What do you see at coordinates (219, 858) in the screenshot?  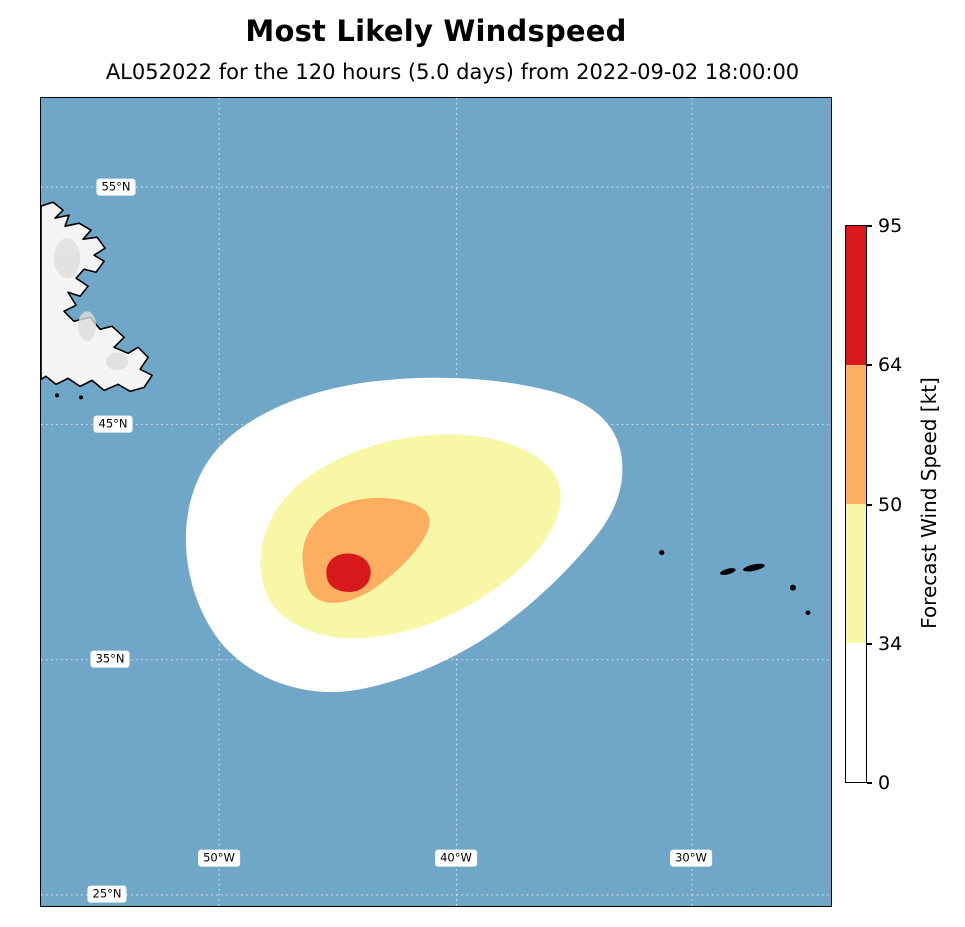 I see `gridline-label-50w: 50°W` at bounding box center [219, 858].